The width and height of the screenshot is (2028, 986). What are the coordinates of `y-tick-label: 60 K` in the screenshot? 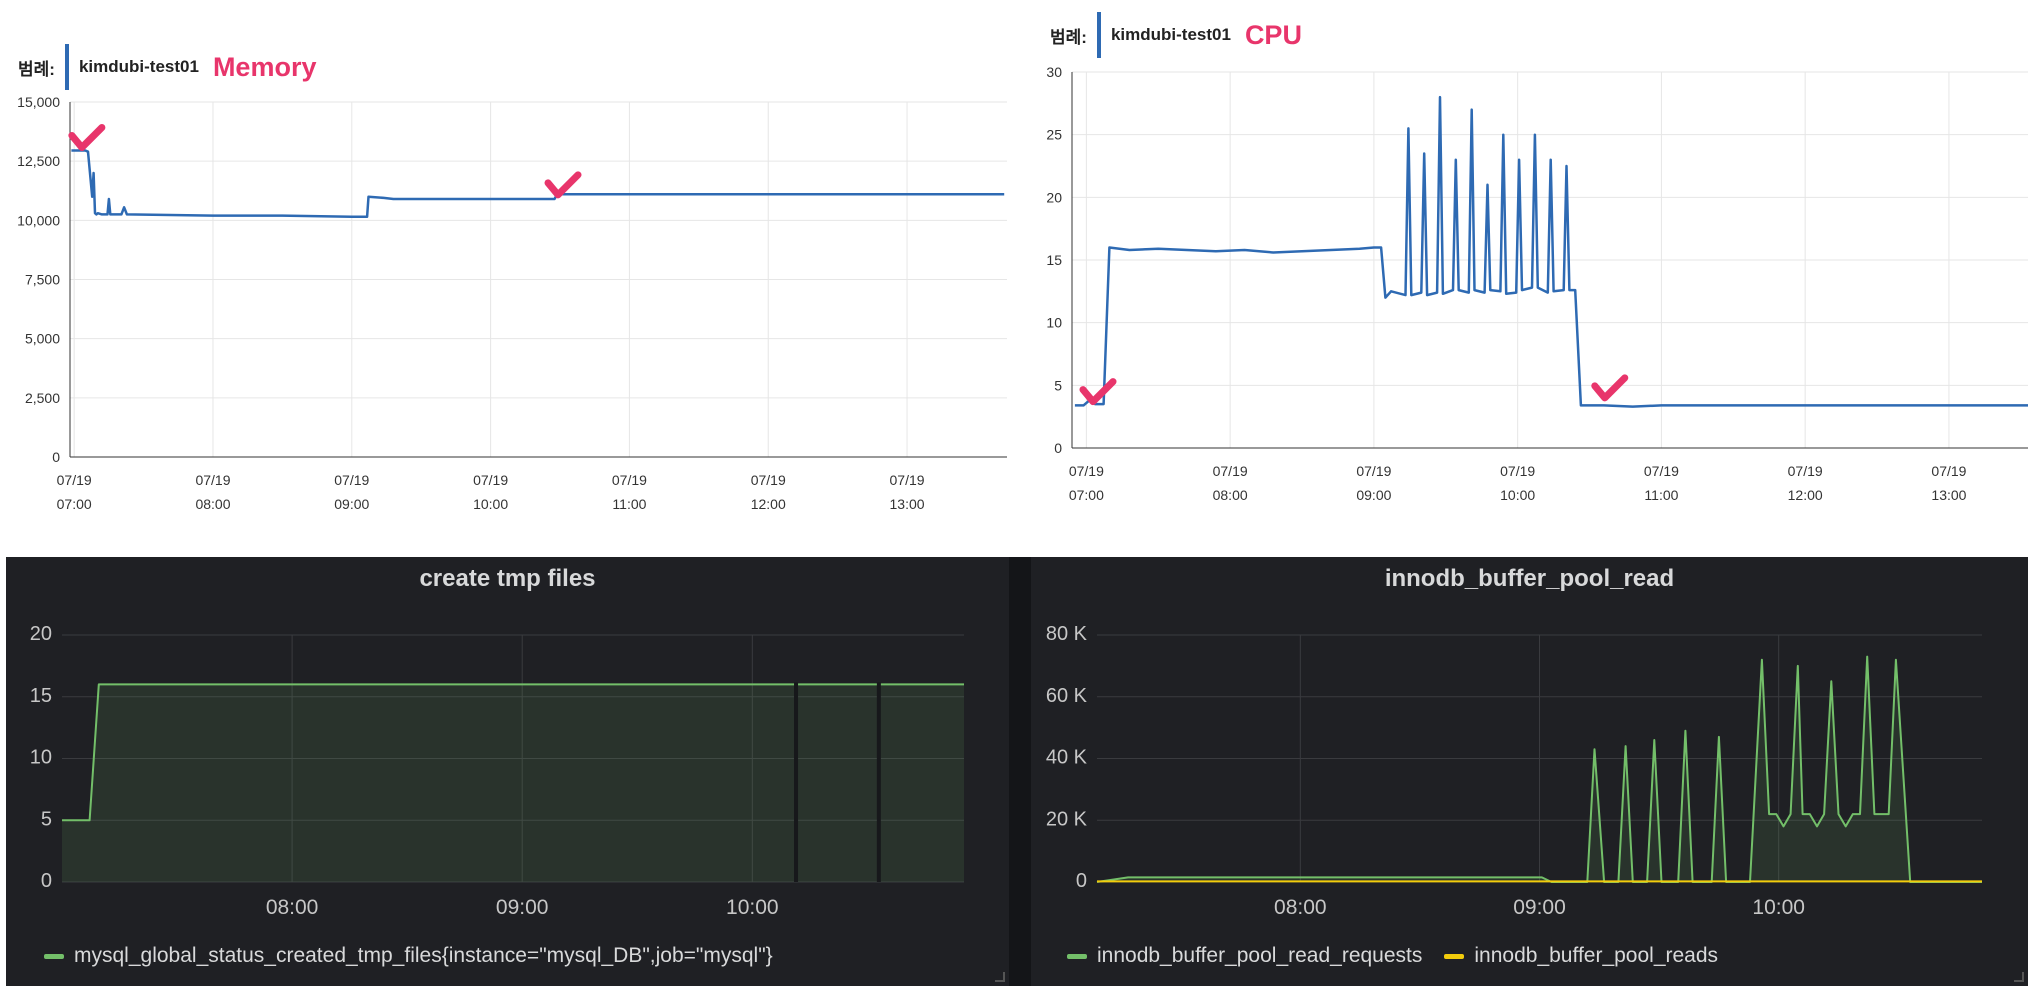 It's located at (1067, 696).